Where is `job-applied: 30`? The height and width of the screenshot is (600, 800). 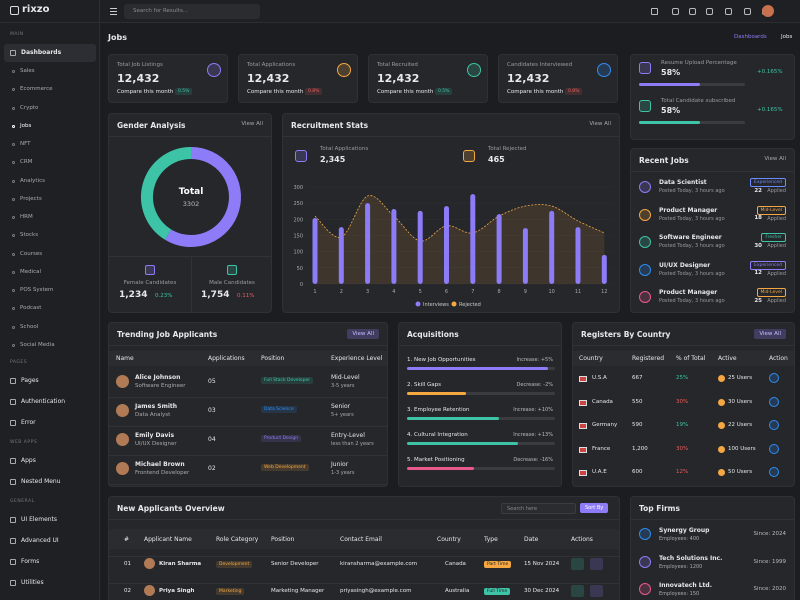
job-applied: 30 is located at coordinates (758, 245).